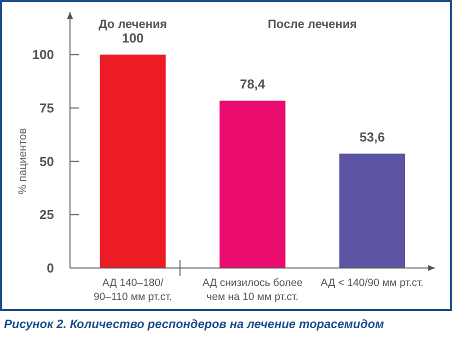 The image size is (452, 340). I want to click on y-tick-label: 25, so click(47, 214).